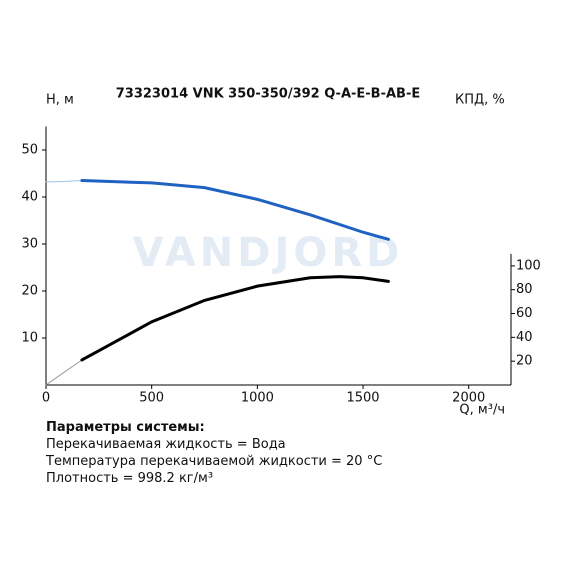 The image size is (570, 570). What do you see at coordinates (29, 291) in the screenshot?
I see `y-tick-label: 20` at bounding box center [29, 291].